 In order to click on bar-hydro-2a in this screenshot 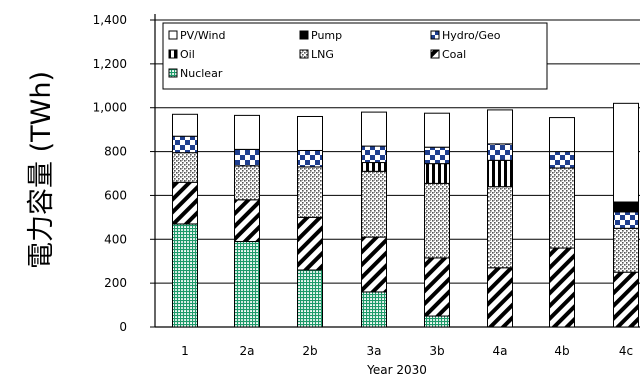, I will do `click(247, 157)`.